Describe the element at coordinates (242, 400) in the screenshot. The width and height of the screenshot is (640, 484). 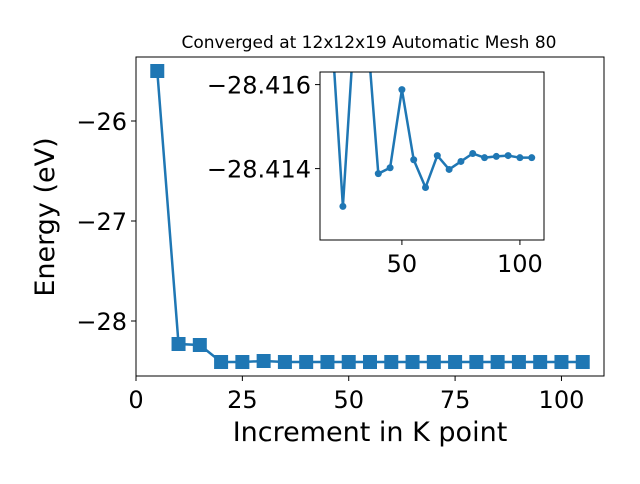
I see `x-tick-label: 25` at that location.